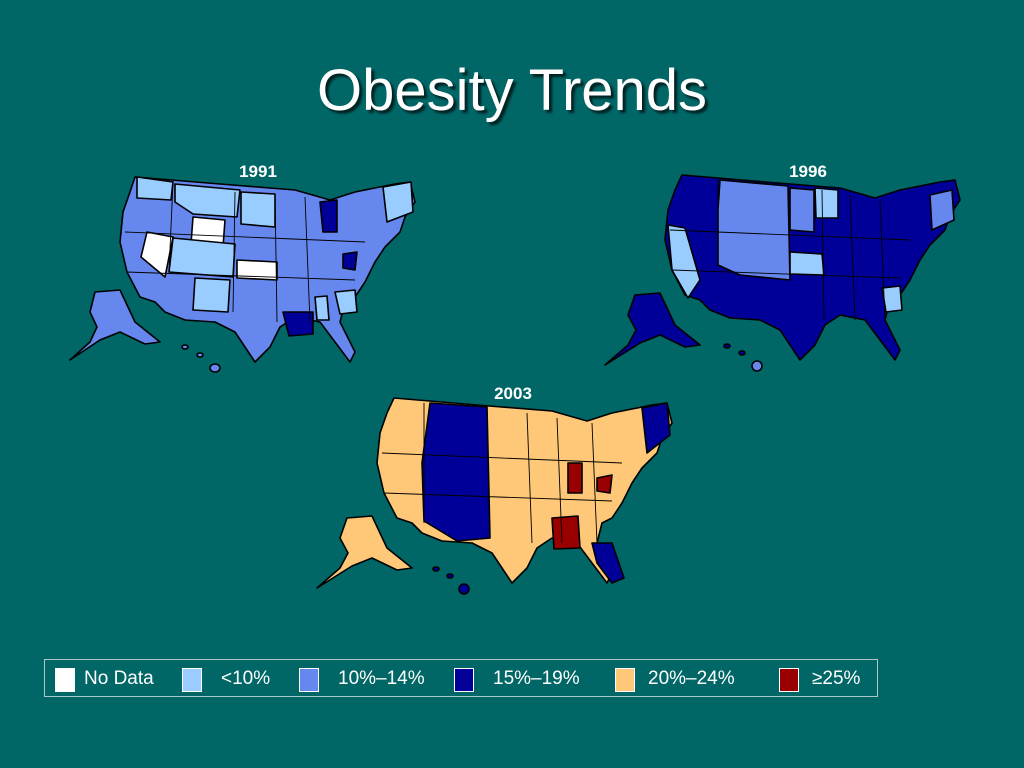 The image size is (1024, 768). Describe the element at coordinates (684, 261) in the screenshot. I see `state-california` at that location.